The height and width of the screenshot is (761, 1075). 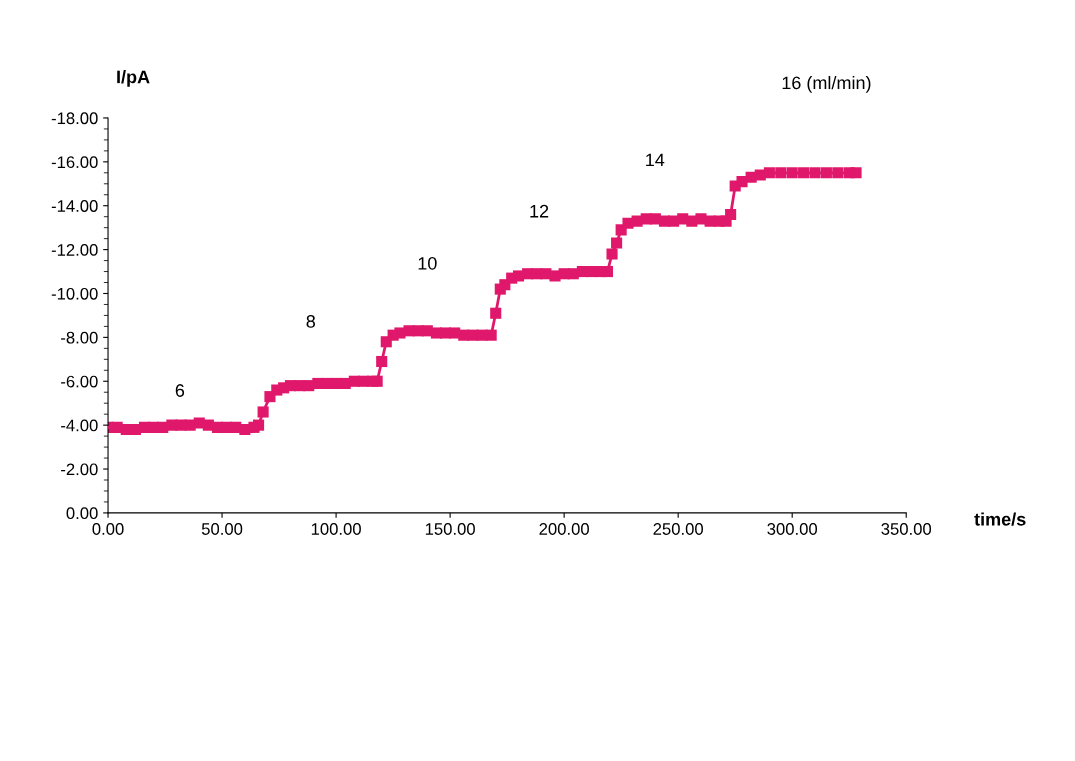 What do you see at coordinates (222, 529) in the screenshot?
I see `x-tick-label: 50.00` at bounding box center [222, 529].